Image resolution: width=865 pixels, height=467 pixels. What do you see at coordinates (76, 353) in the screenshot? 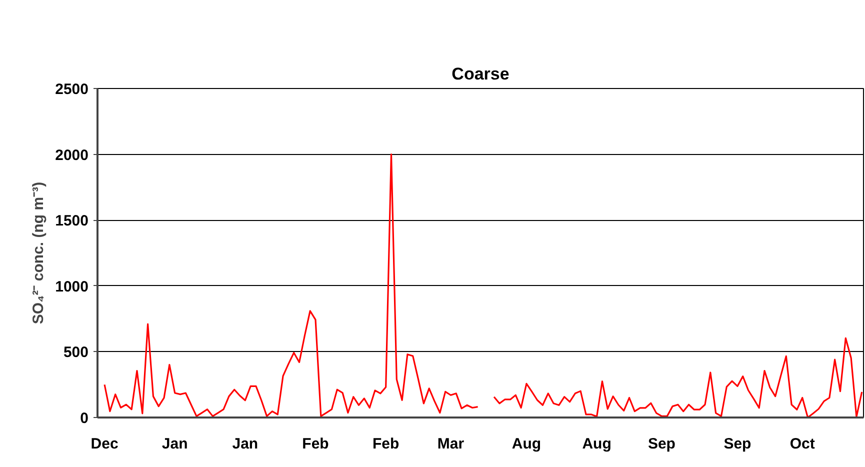
I see `y-tick-label: 500` at bounding box center [76, 353].